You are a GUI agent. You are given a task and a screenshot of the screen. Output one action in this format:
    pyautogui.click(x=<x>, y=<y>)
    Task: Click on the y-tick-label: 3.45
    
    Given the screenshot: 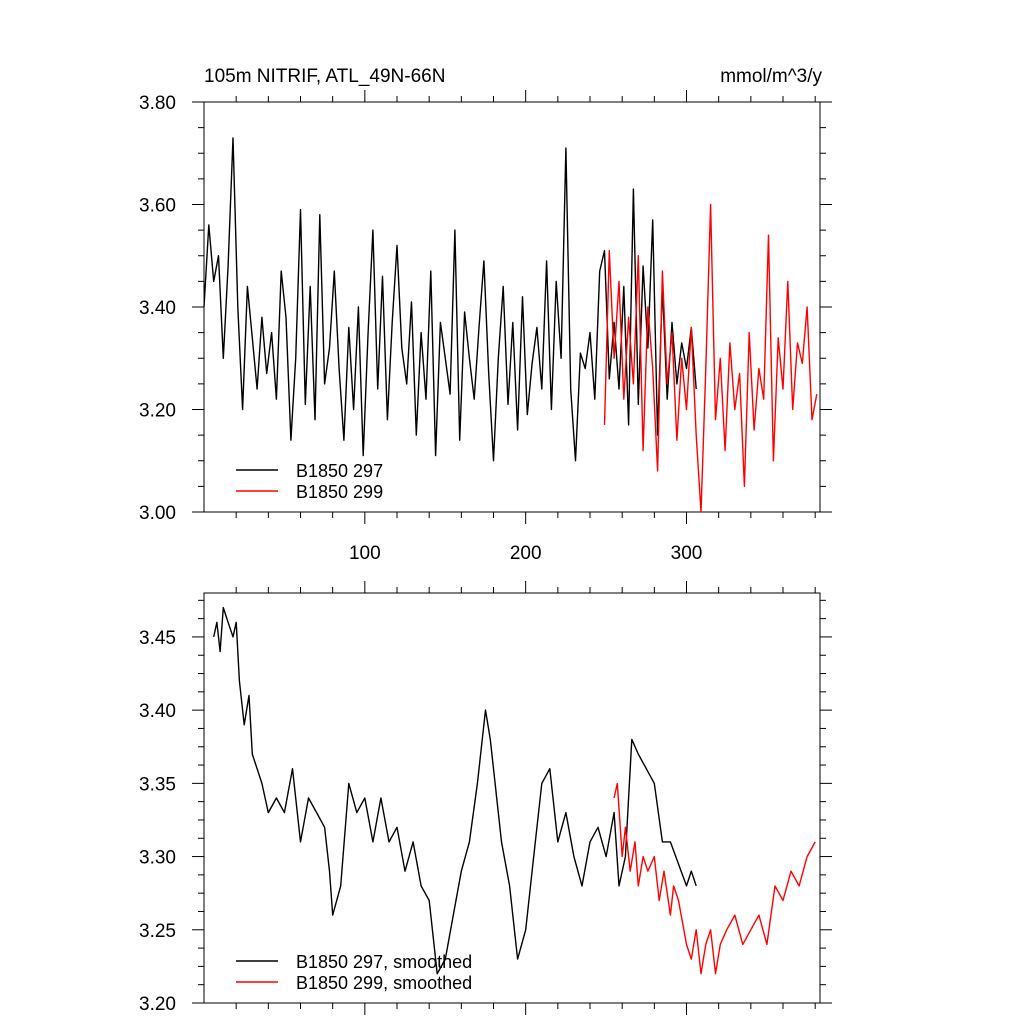 What is the action you would take?
    pyautogui.click(x=157, y=638)
    